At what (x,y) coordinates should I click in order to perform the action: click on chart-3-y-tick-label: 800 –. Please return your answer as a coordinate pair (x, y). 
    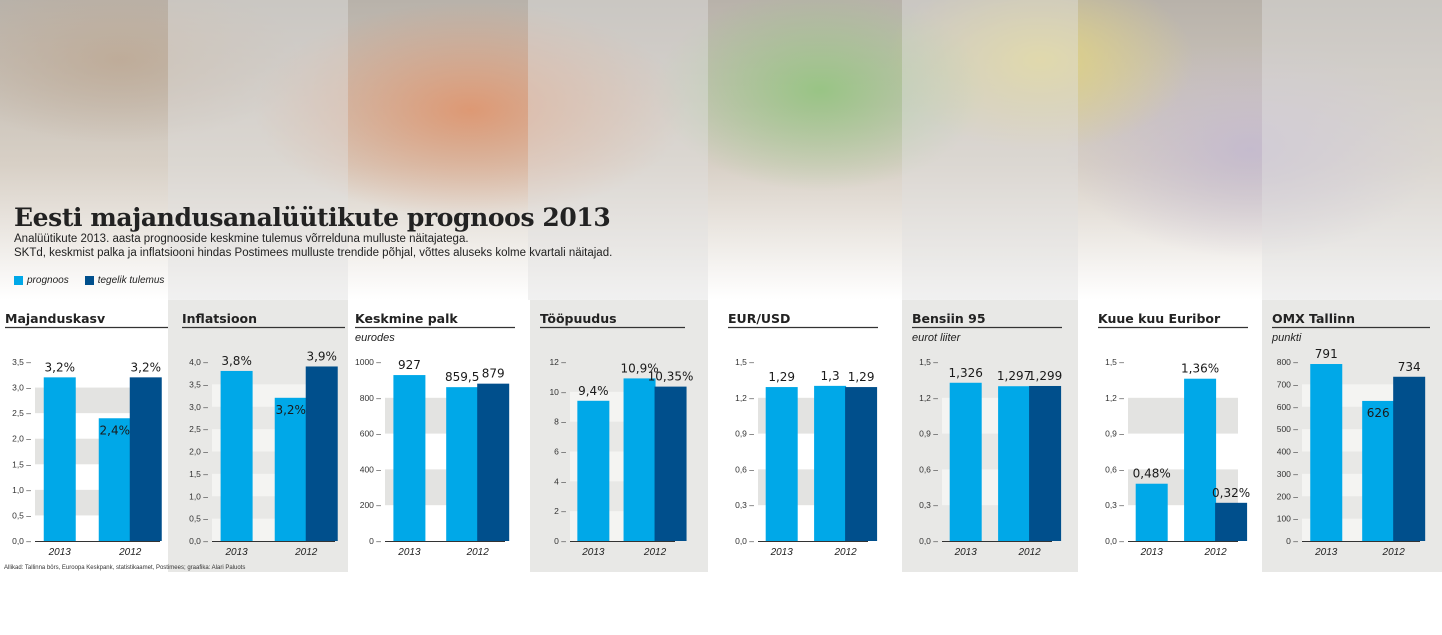
    Looking at the image, I should click on (371, 398).